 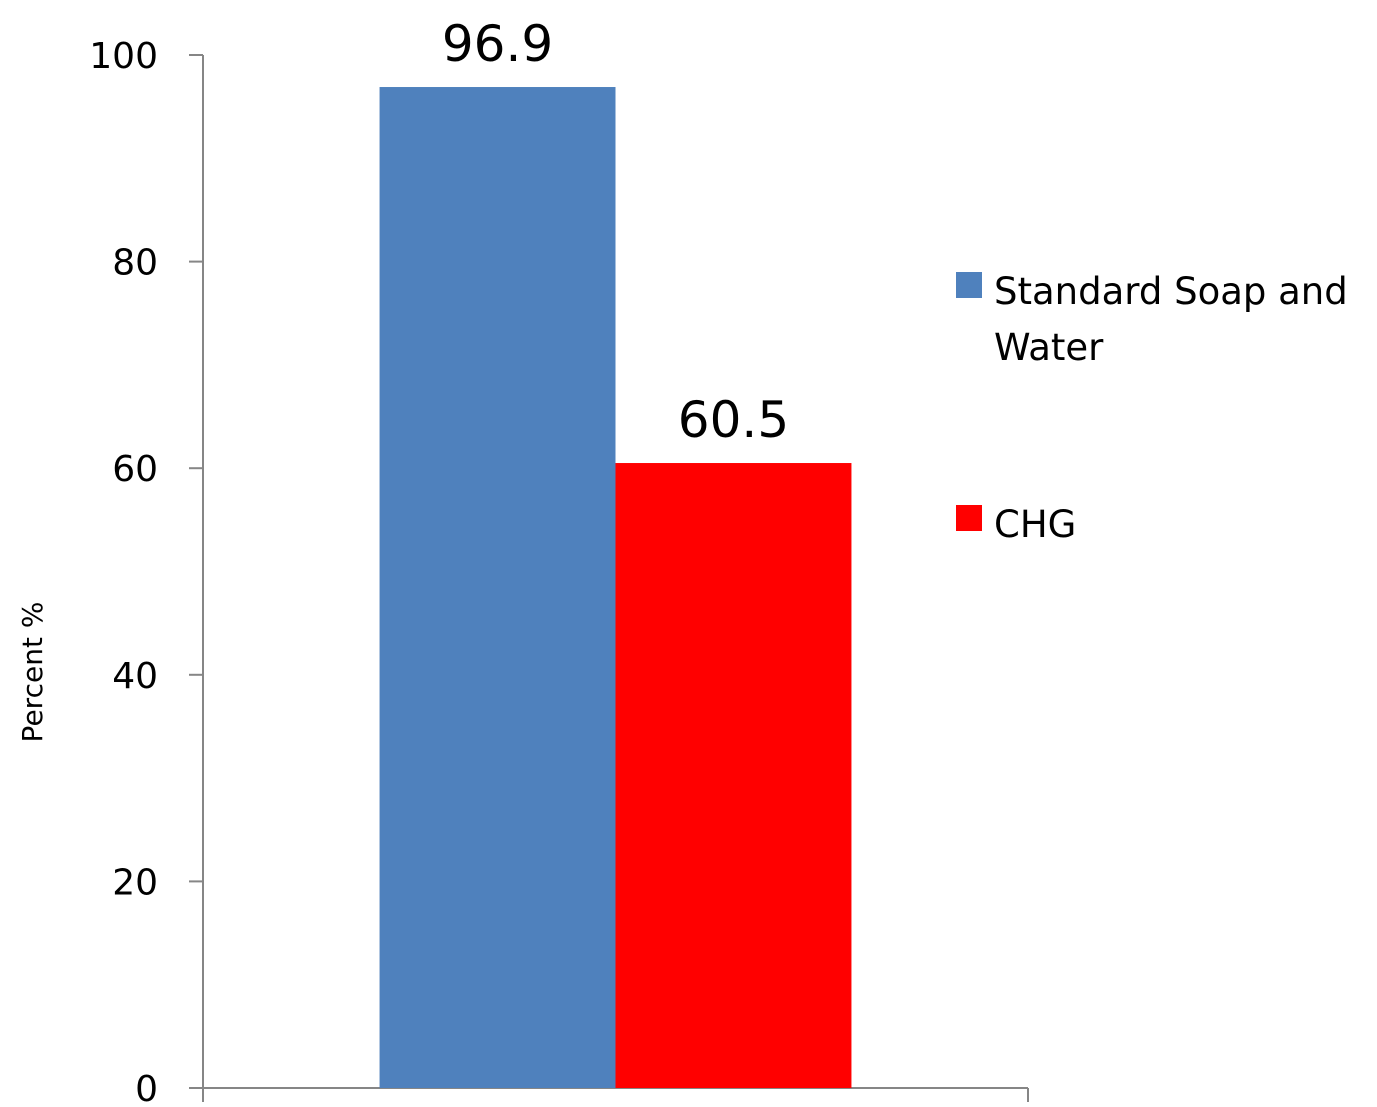 What do you see at coordinates (615, 1094) in the screenshot?
I see `x-axis` at bounding box center [615, 1094].